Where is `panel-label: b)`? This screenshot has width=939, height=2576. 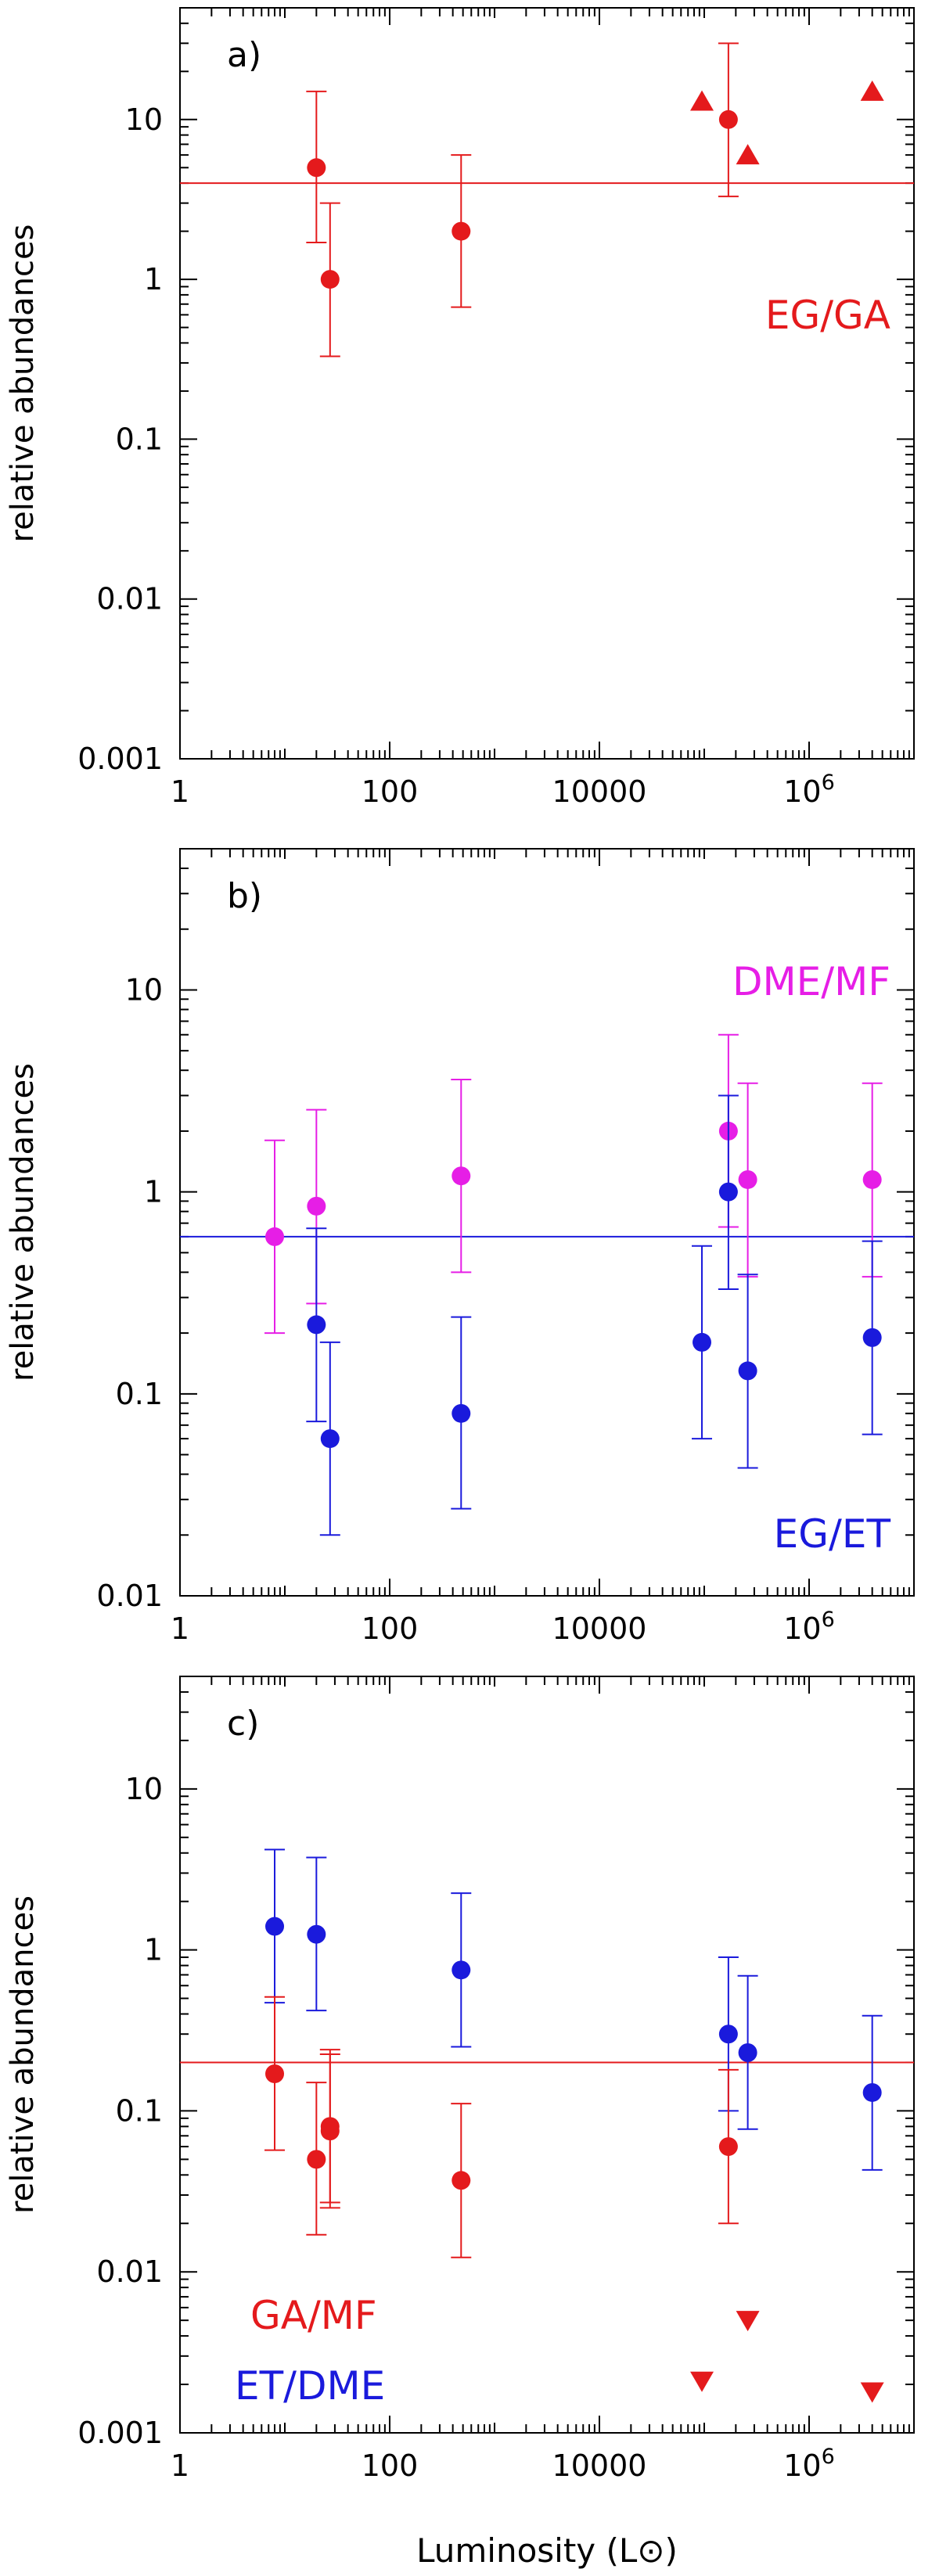 panel-label: b) is located at coordinates (244, 896).